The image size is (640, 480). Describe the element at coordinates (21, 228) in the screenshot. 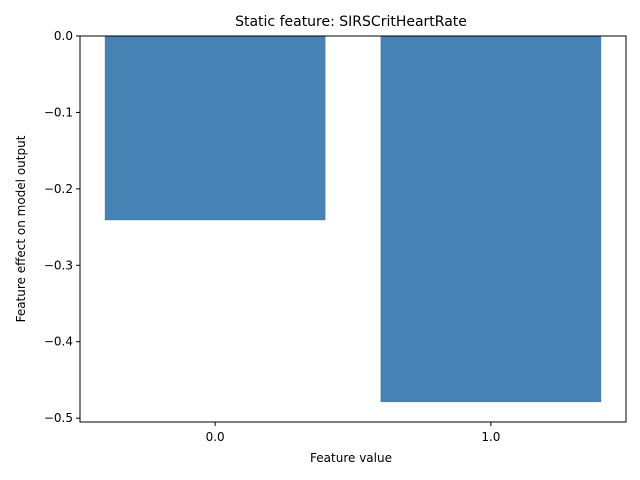

I see `y-axis-label: Feature effect on model output` at that location.